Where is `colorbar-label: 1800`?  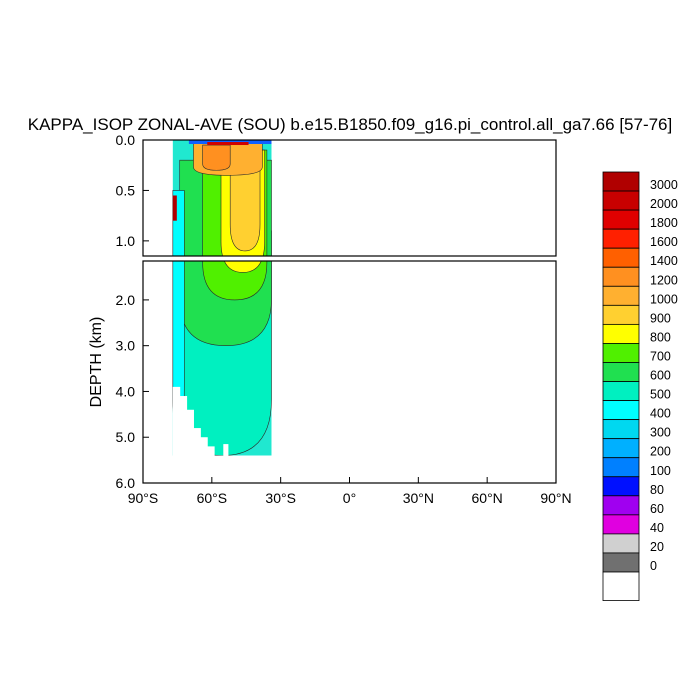 colorbar-label: 1800 is located at coordinates (664, 223).